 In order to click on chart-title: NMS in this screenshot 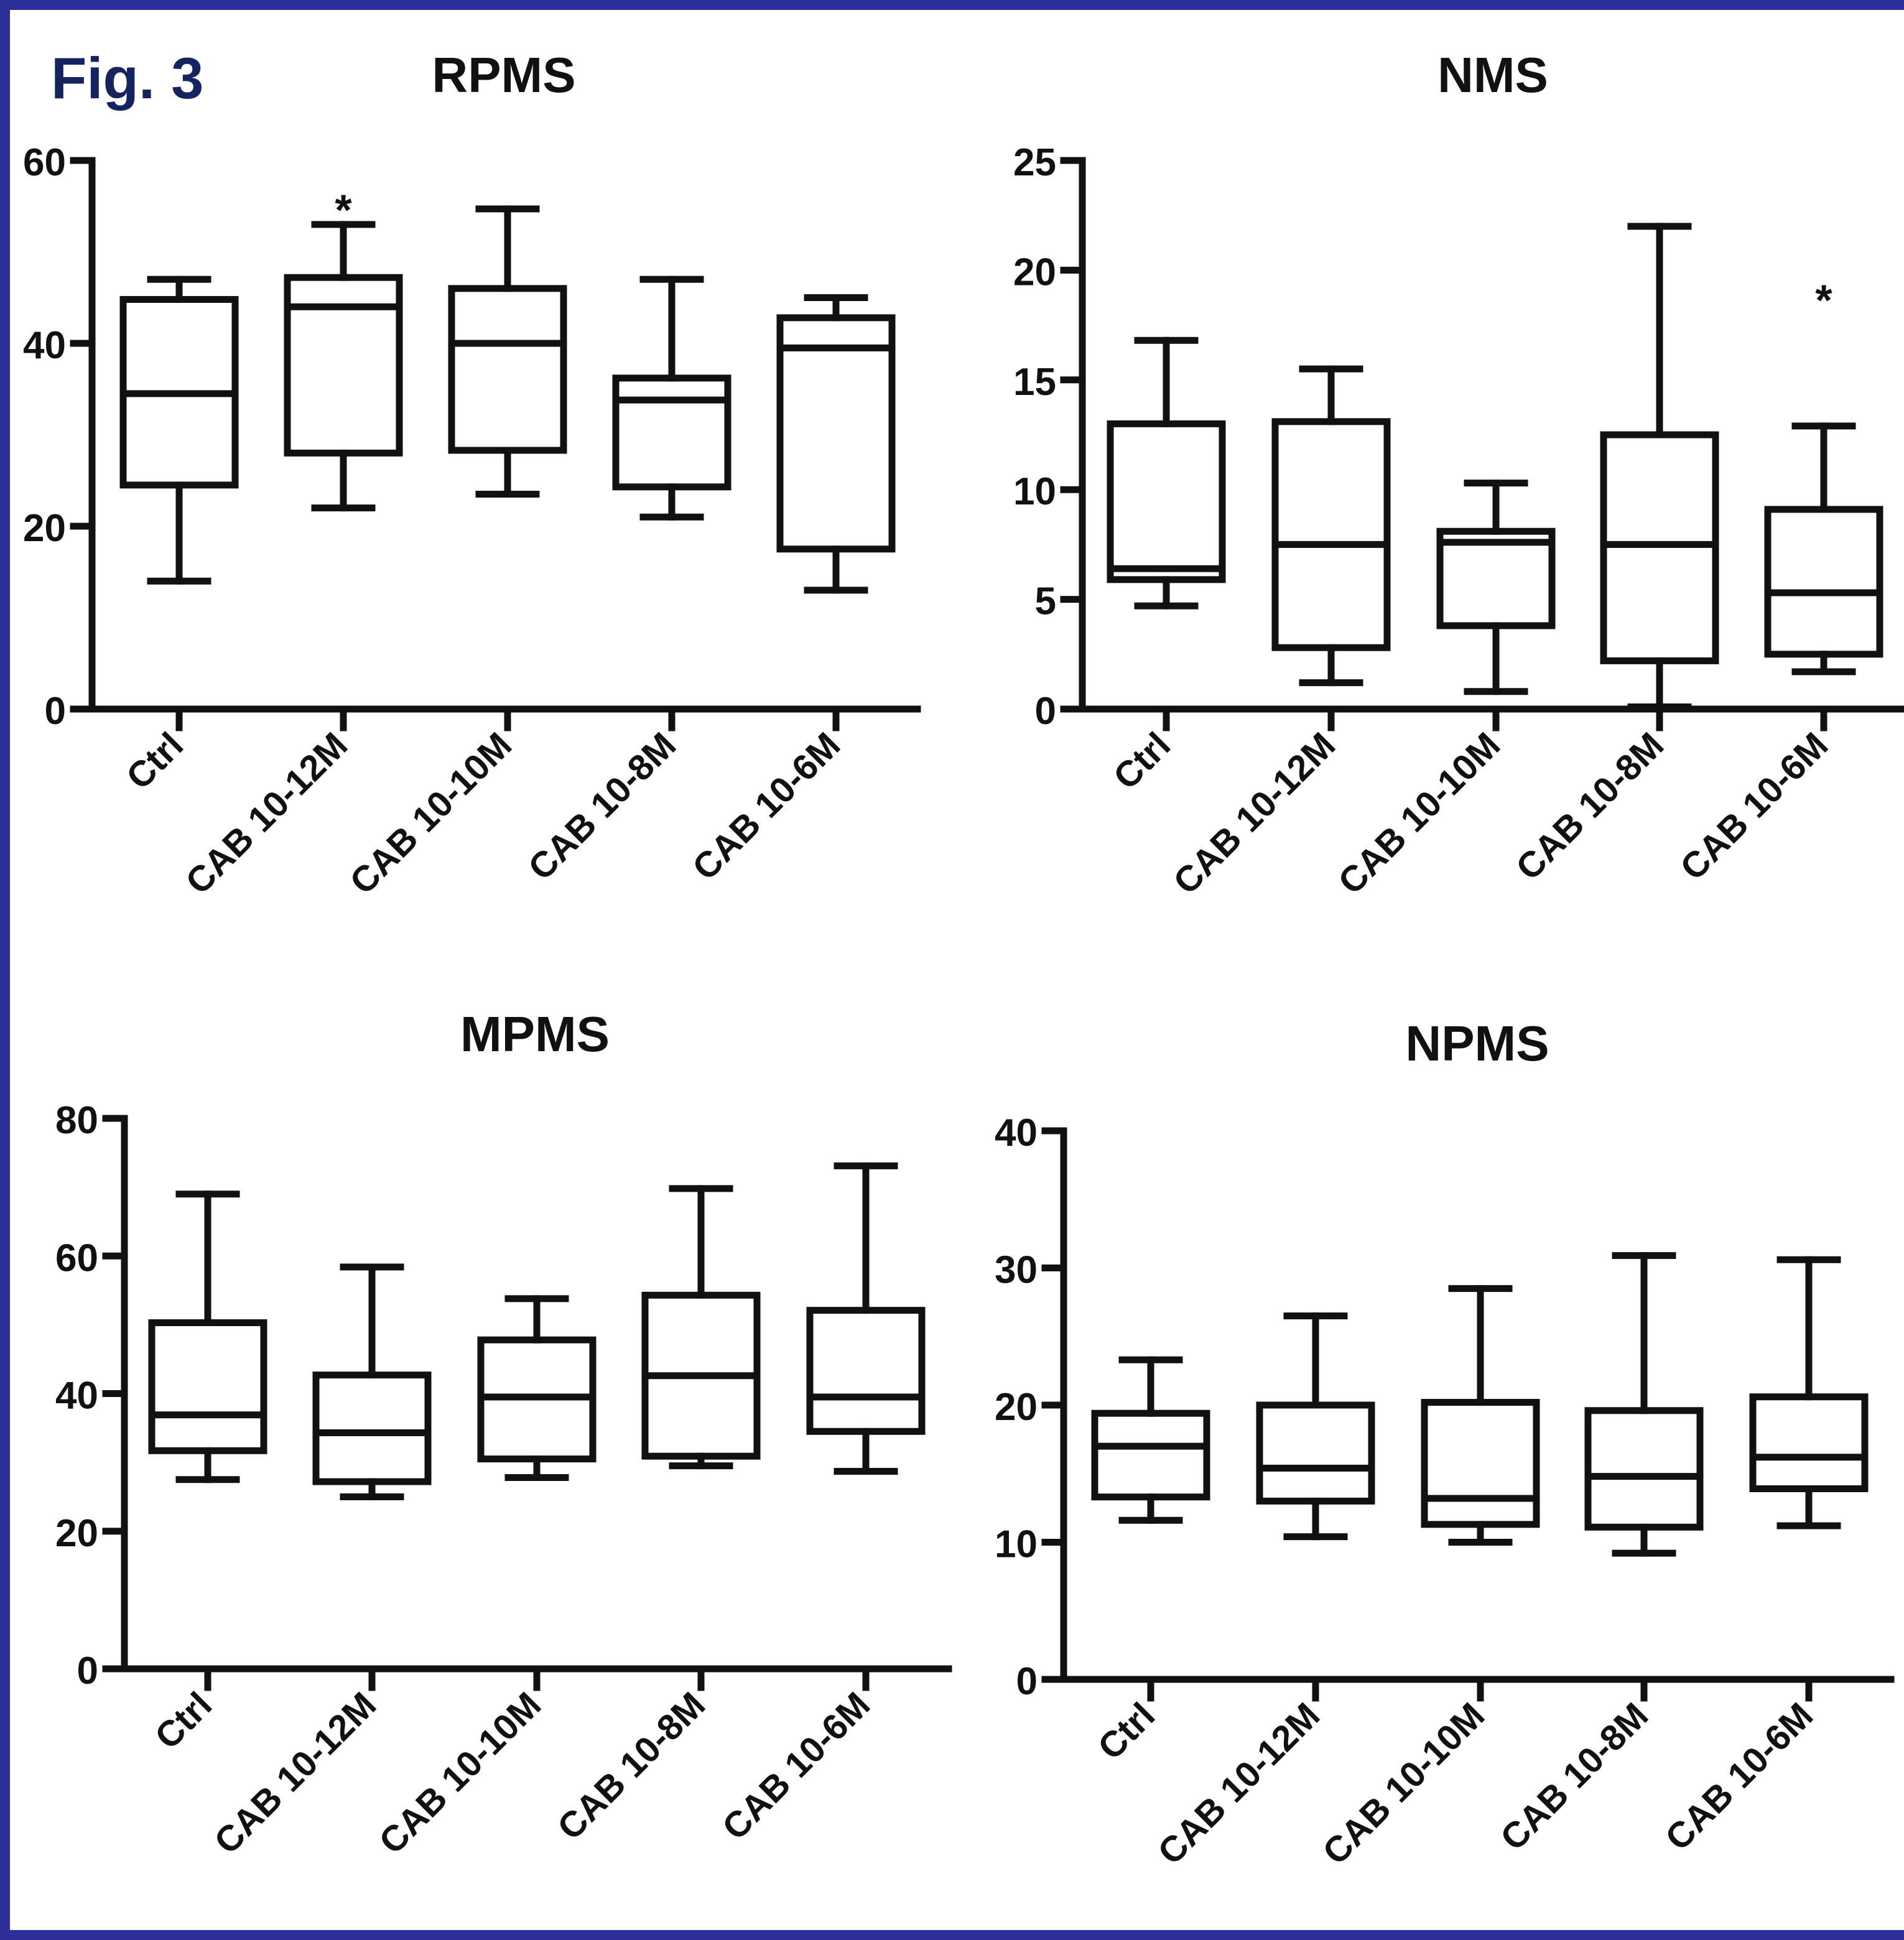, I will do `click(1492, 75)`.